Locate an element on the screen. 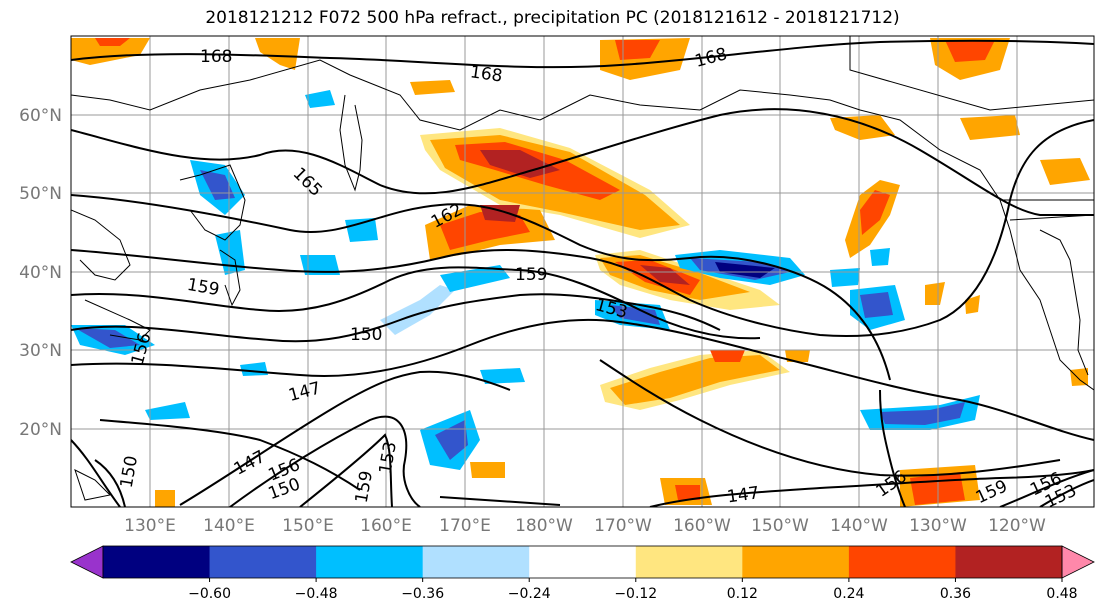 Image resolution: width=1105 pixels, height=601 pixels. lon-label: 160°W is located at coordinates (702, 526).